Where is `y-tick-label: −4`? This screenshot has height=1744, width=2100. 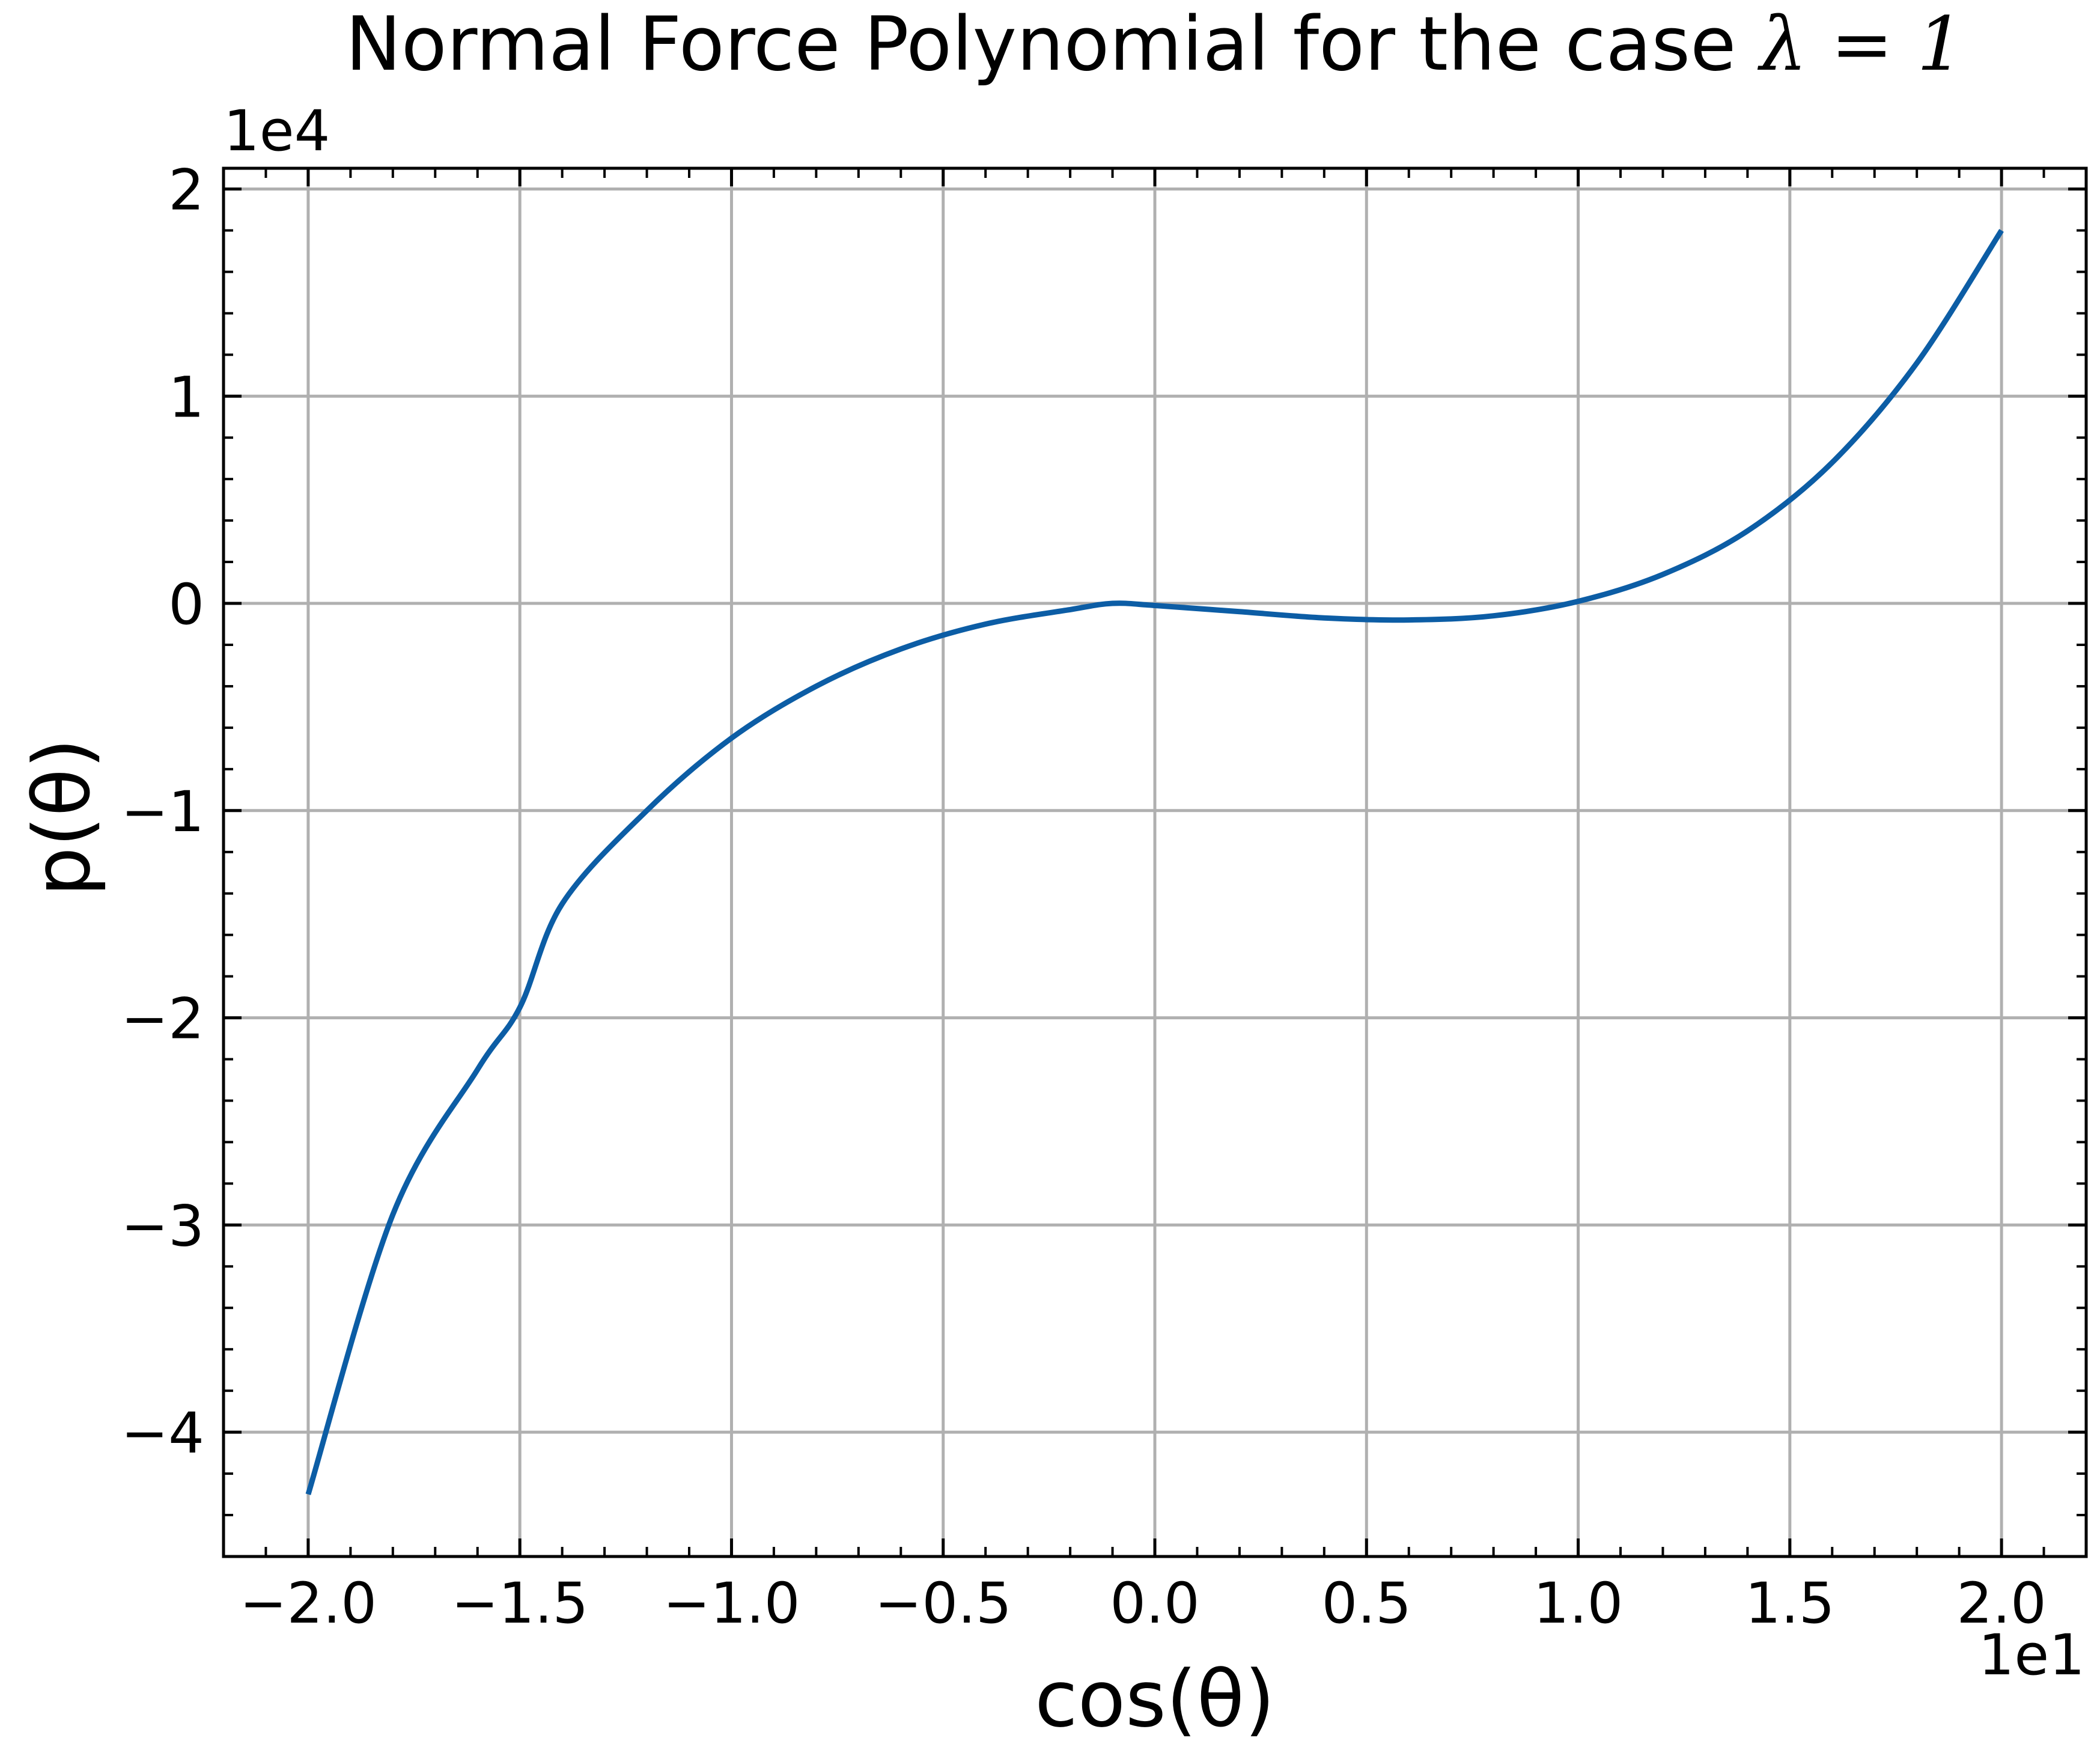
y-tick-label: −4 is located at coordinates (163, 1433).